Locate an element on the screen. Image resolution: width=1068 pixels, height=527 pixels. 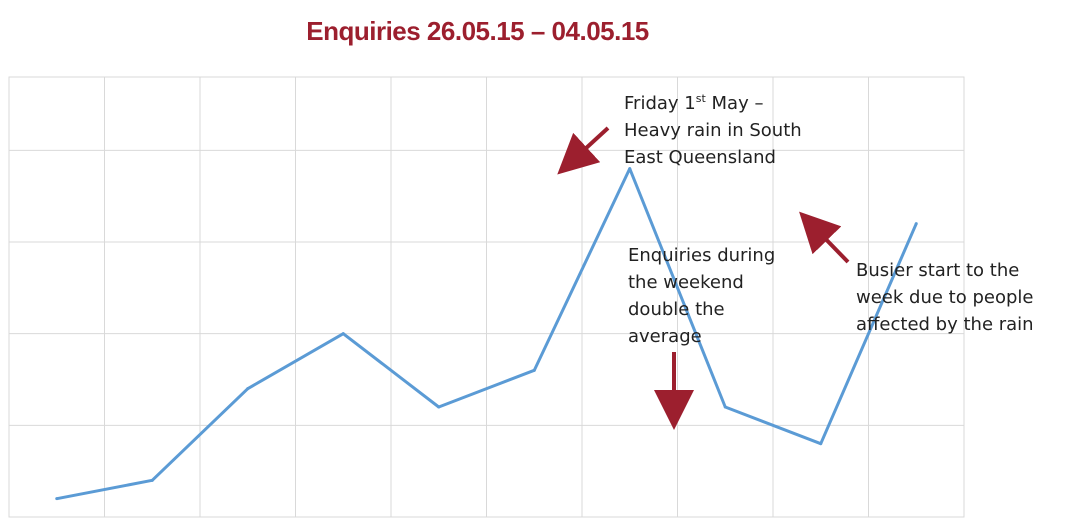
annotation-line: Friday 1st May – is located at coordinates (694, 103).